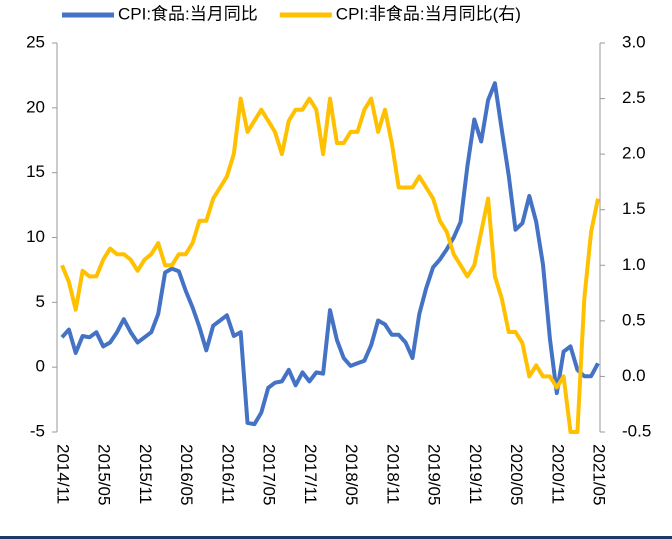 The height and width of the screenshot is (539, 672). What do you see at coordinates (336, 537) in the screenshot?
I see `bottom-border` at bounding box center [336, 537].